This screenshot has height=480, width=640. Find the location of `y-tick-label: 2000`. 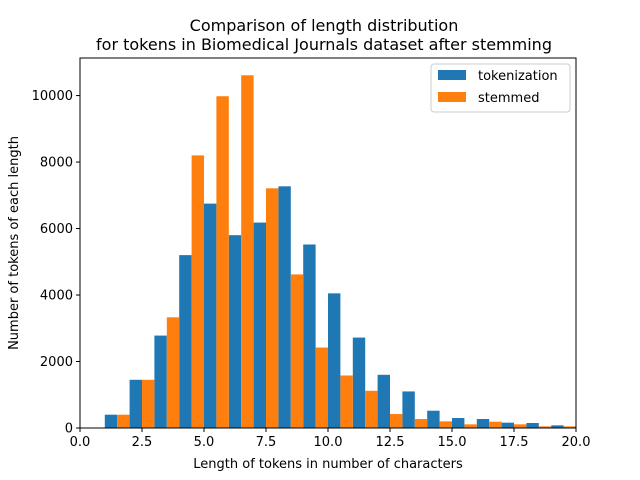

y-tick-label: 2000 is located at coordinates (56, 362).